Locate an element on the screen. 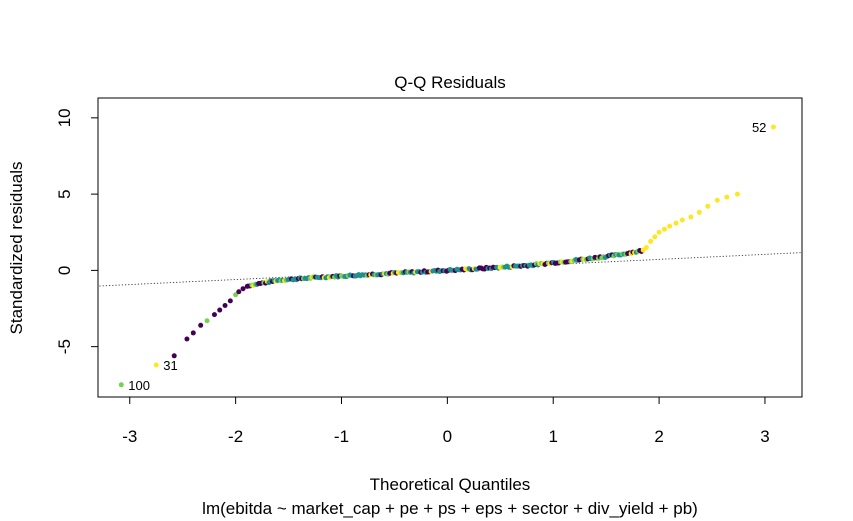  x-axis-label: Theoretical Quantiles is located at coordinates (450, 484).